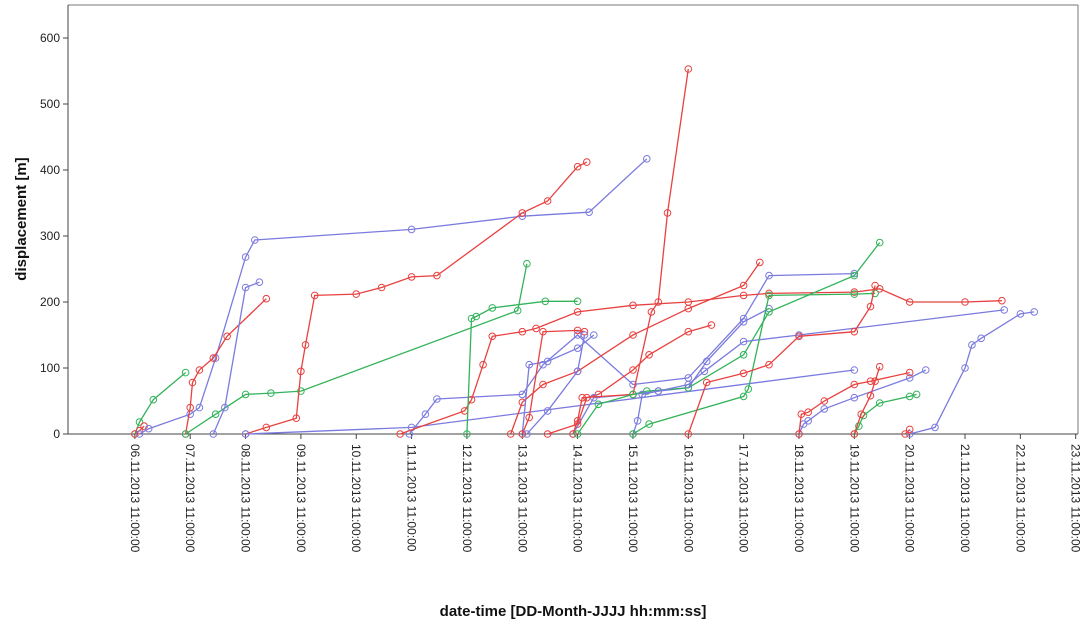  Describe the element at coordinates (50, 302) in the screenshot. I see `y-tick-label: 200` at that location.